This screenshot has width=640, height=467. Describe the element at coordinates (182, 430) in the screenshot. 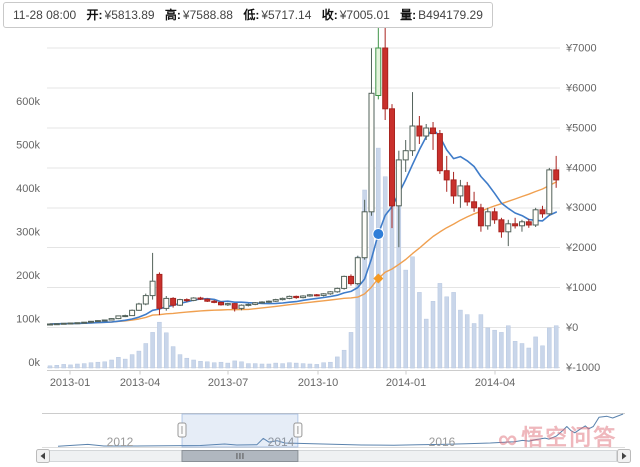

I see `navigator-left-handle` at that location.